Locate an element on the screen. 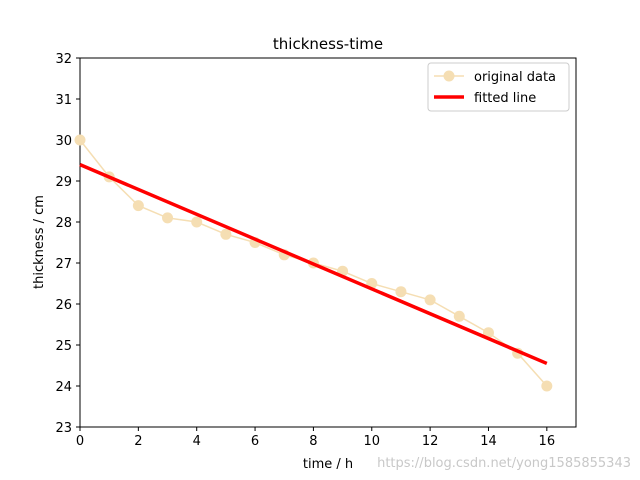  y-axis-ticks: 23 24 25 26 27 28 29 30 31 32 is located at coordinates (67, 244).